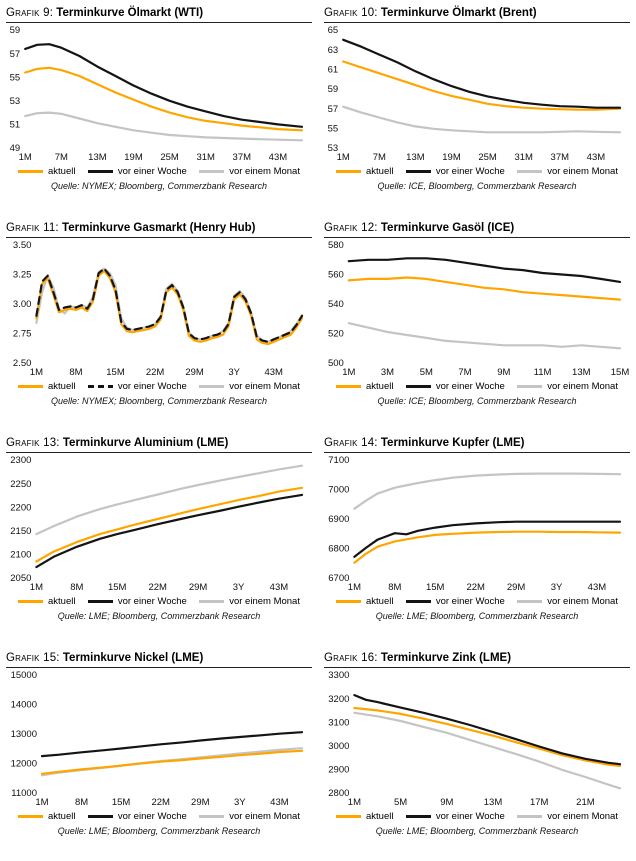 This screenshot has height=861, width=636. Describe the element at coordinates (20, 461) in the screenshot. I see `y-axis-tick-label: 2300` at that location.